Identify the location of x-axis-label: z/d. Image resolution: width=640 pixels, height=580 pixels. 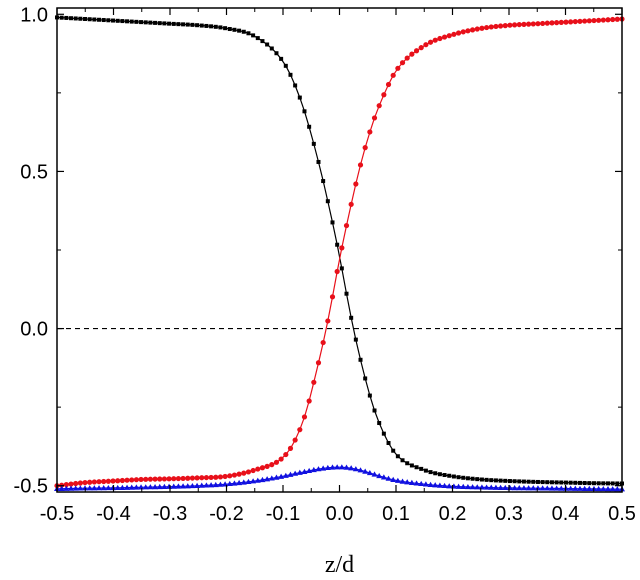
(339, 565).